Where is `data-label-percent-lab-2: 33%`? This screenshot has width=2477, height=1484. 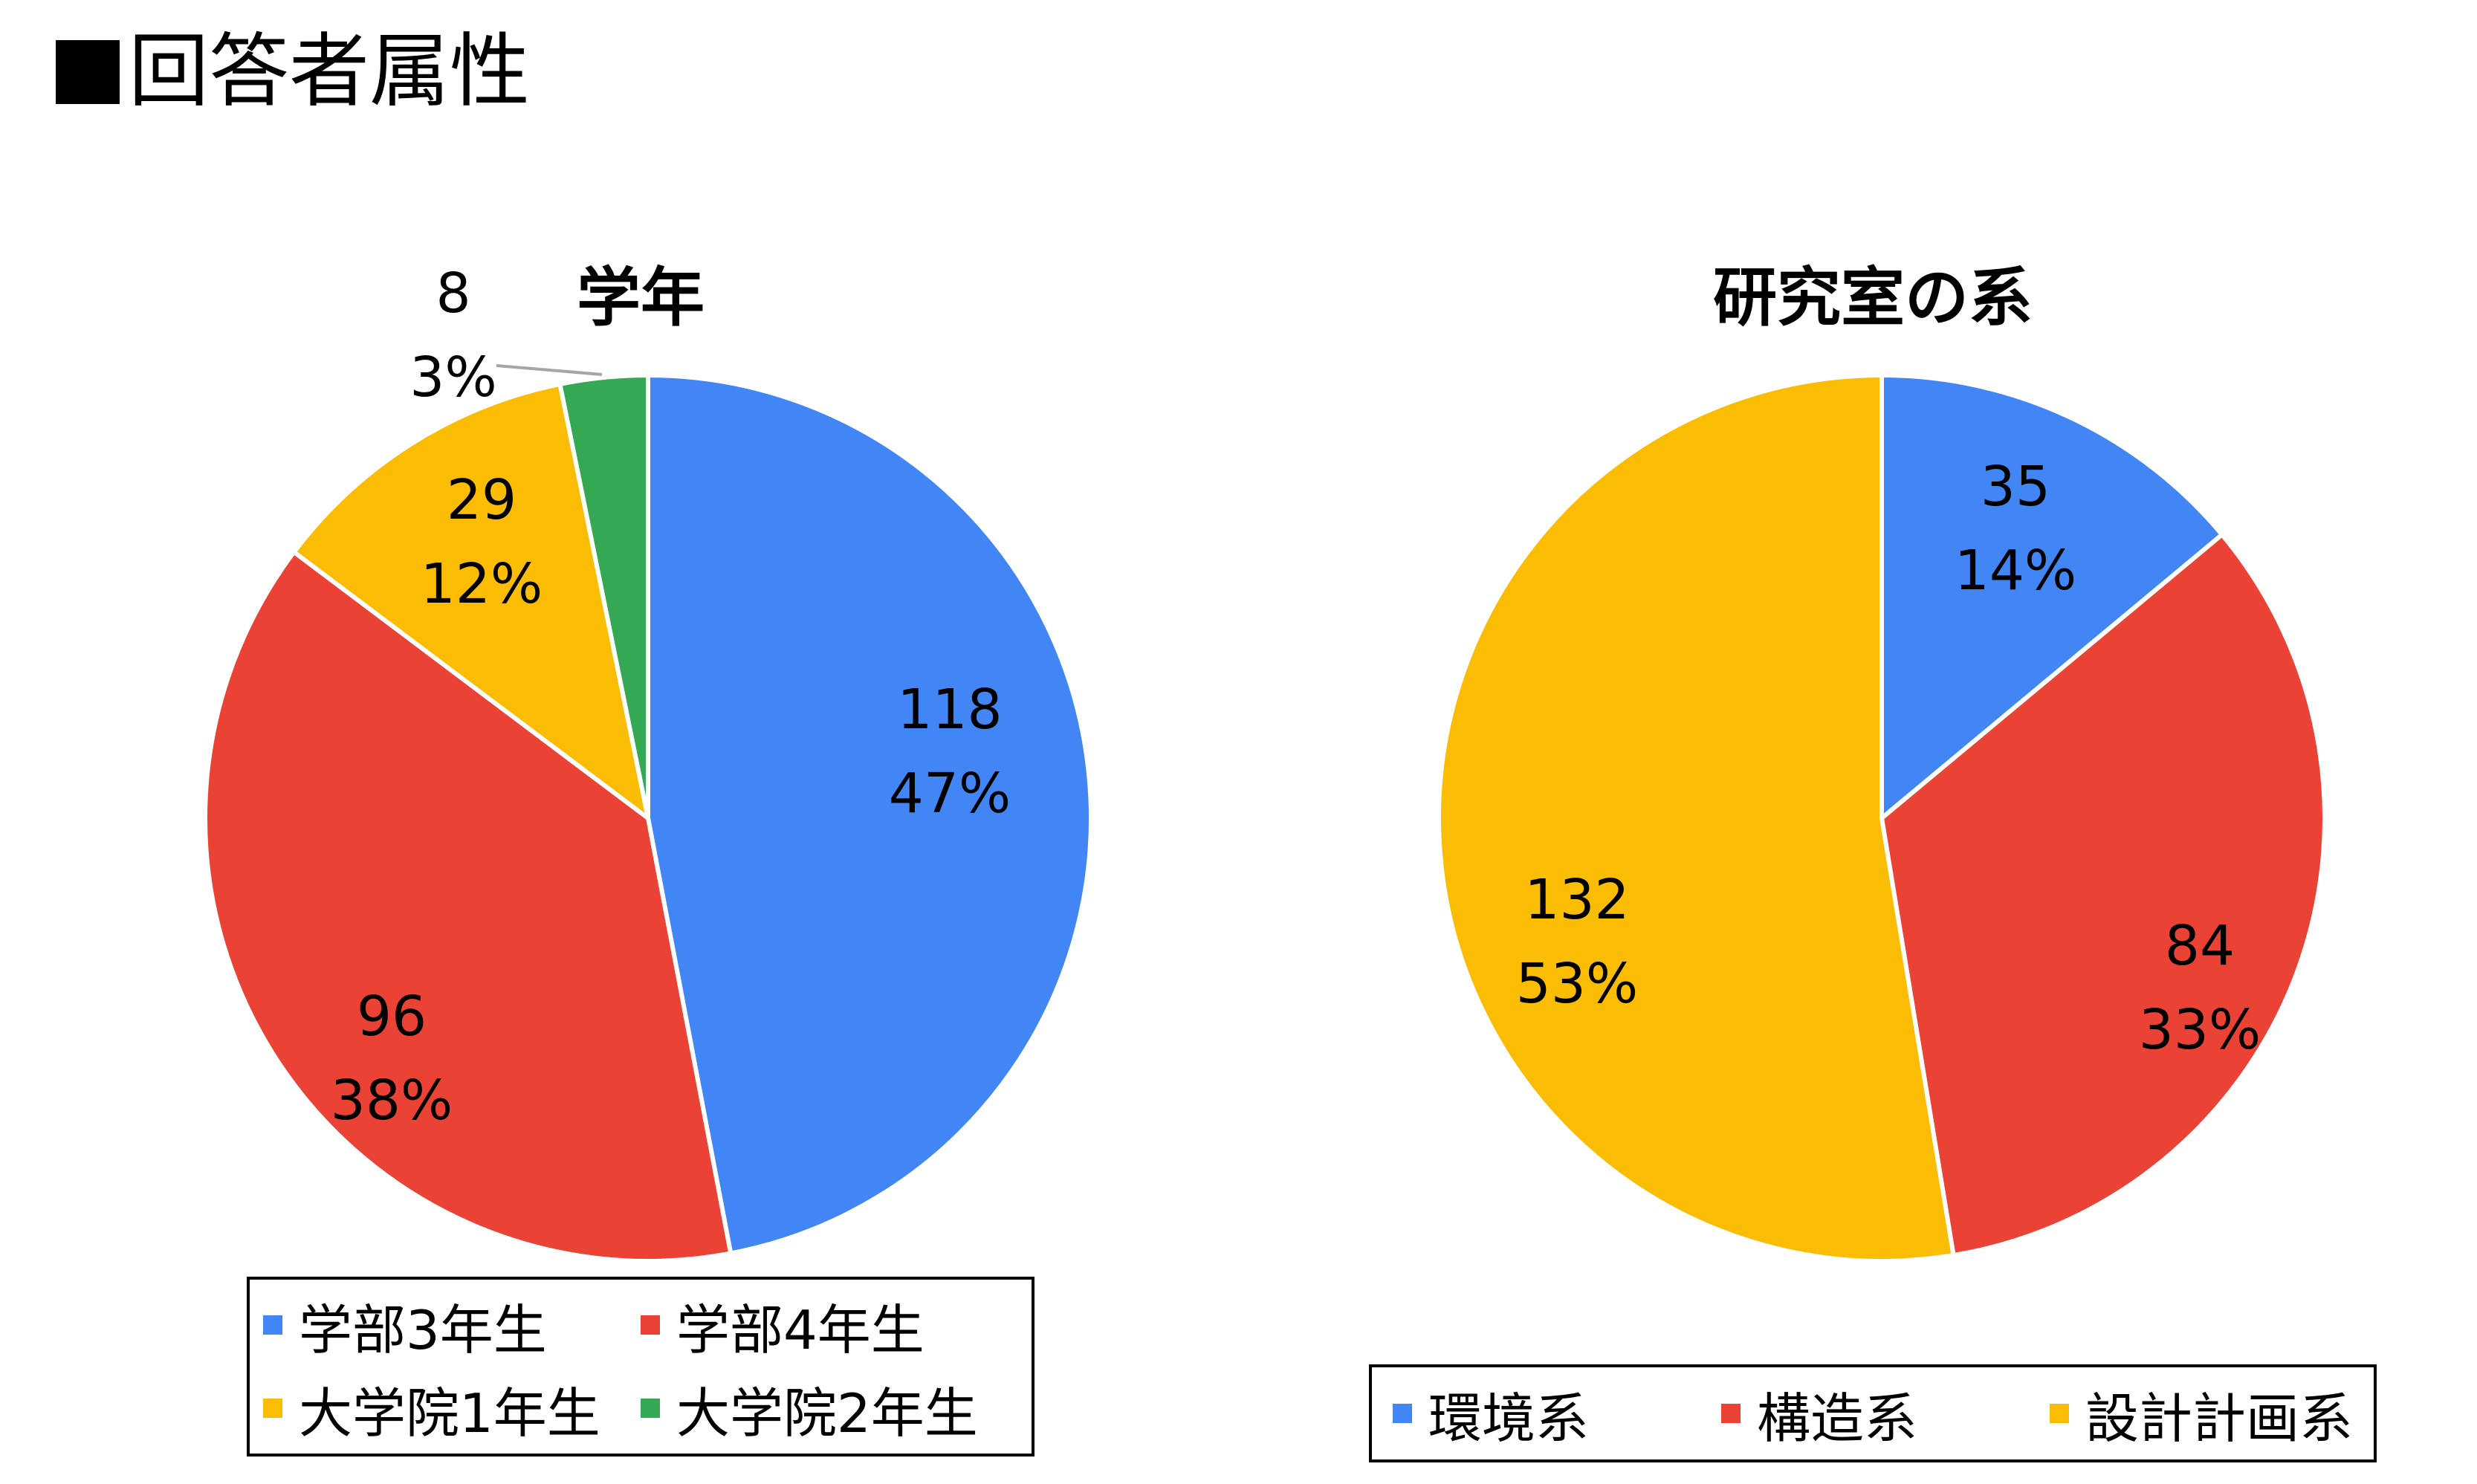 data-label-percent-lab-2: 33% is located at coordinates (2200, 1030).